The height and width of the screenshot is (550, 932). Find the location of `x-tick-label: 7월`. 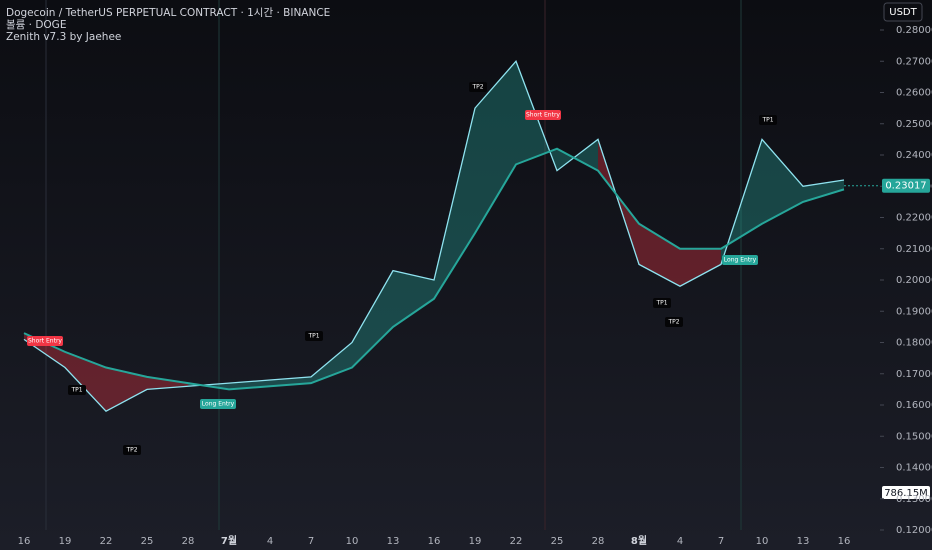

x-tick-label: 7월 is located at coordinates (229, 541).